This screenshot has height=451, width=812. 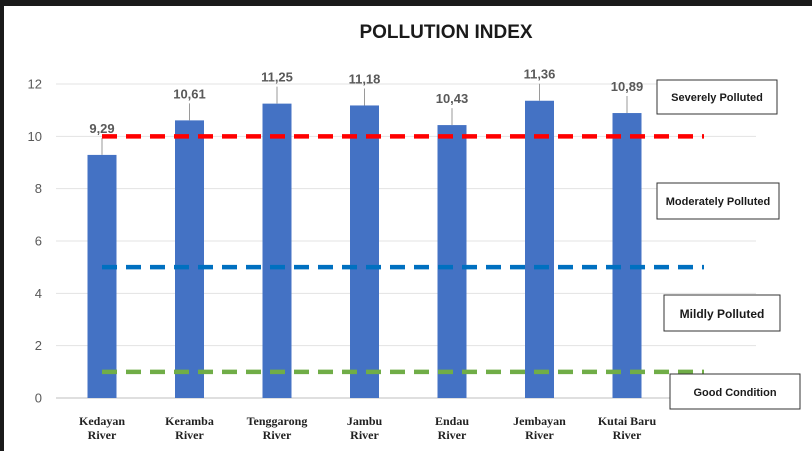 I want to click on status-label-moderately-polluted: Moderately Polluted, so click(x=718, y=201).